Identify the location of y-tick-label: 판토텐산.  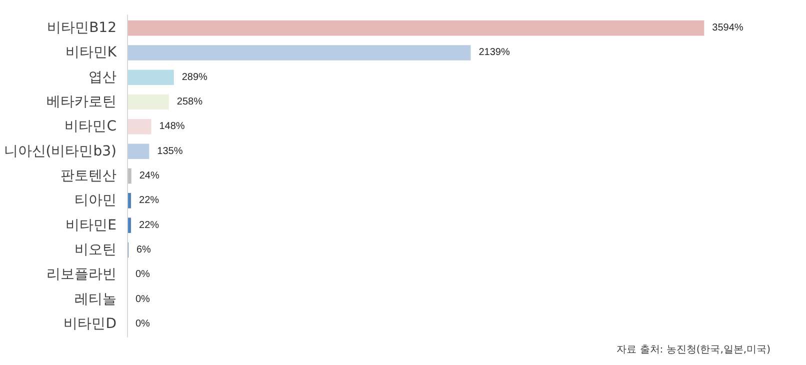
(88, 176).